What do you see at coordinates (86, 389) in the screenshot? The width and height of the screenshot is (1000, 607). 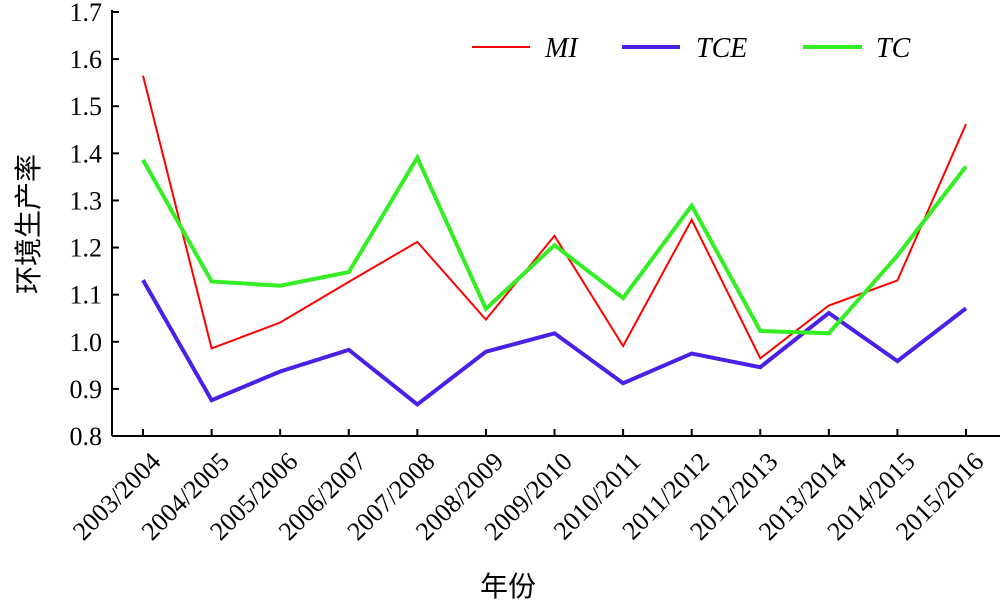 I see `y-tick-label: 0.9` at bounding box center [86, 389].